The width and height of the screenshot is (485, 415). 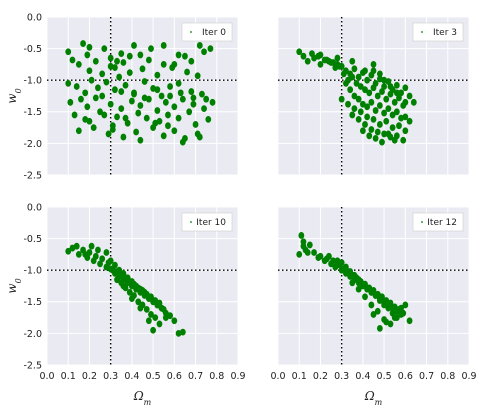 I want to click on x-tick-label: 0.2, so click(x=89, y=376).